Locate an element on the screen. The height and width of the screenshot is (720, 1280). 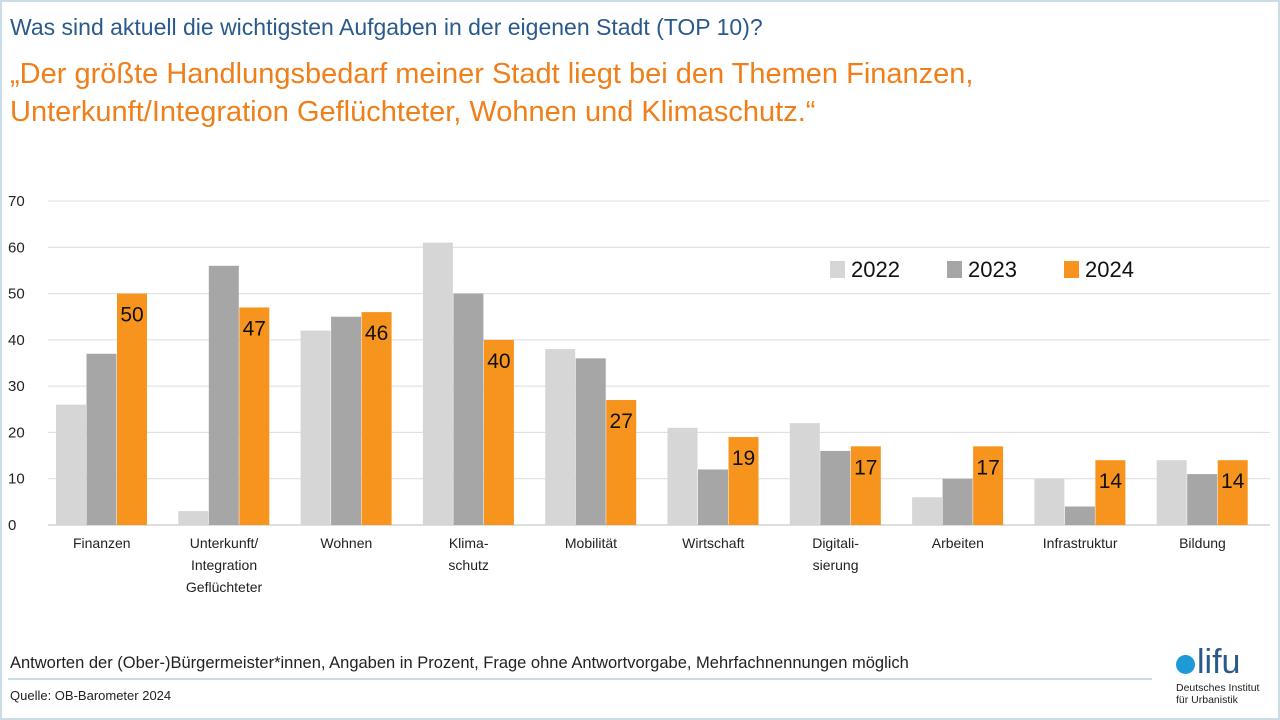
y-tick-label: 70 is located at coordinates (16, 201).